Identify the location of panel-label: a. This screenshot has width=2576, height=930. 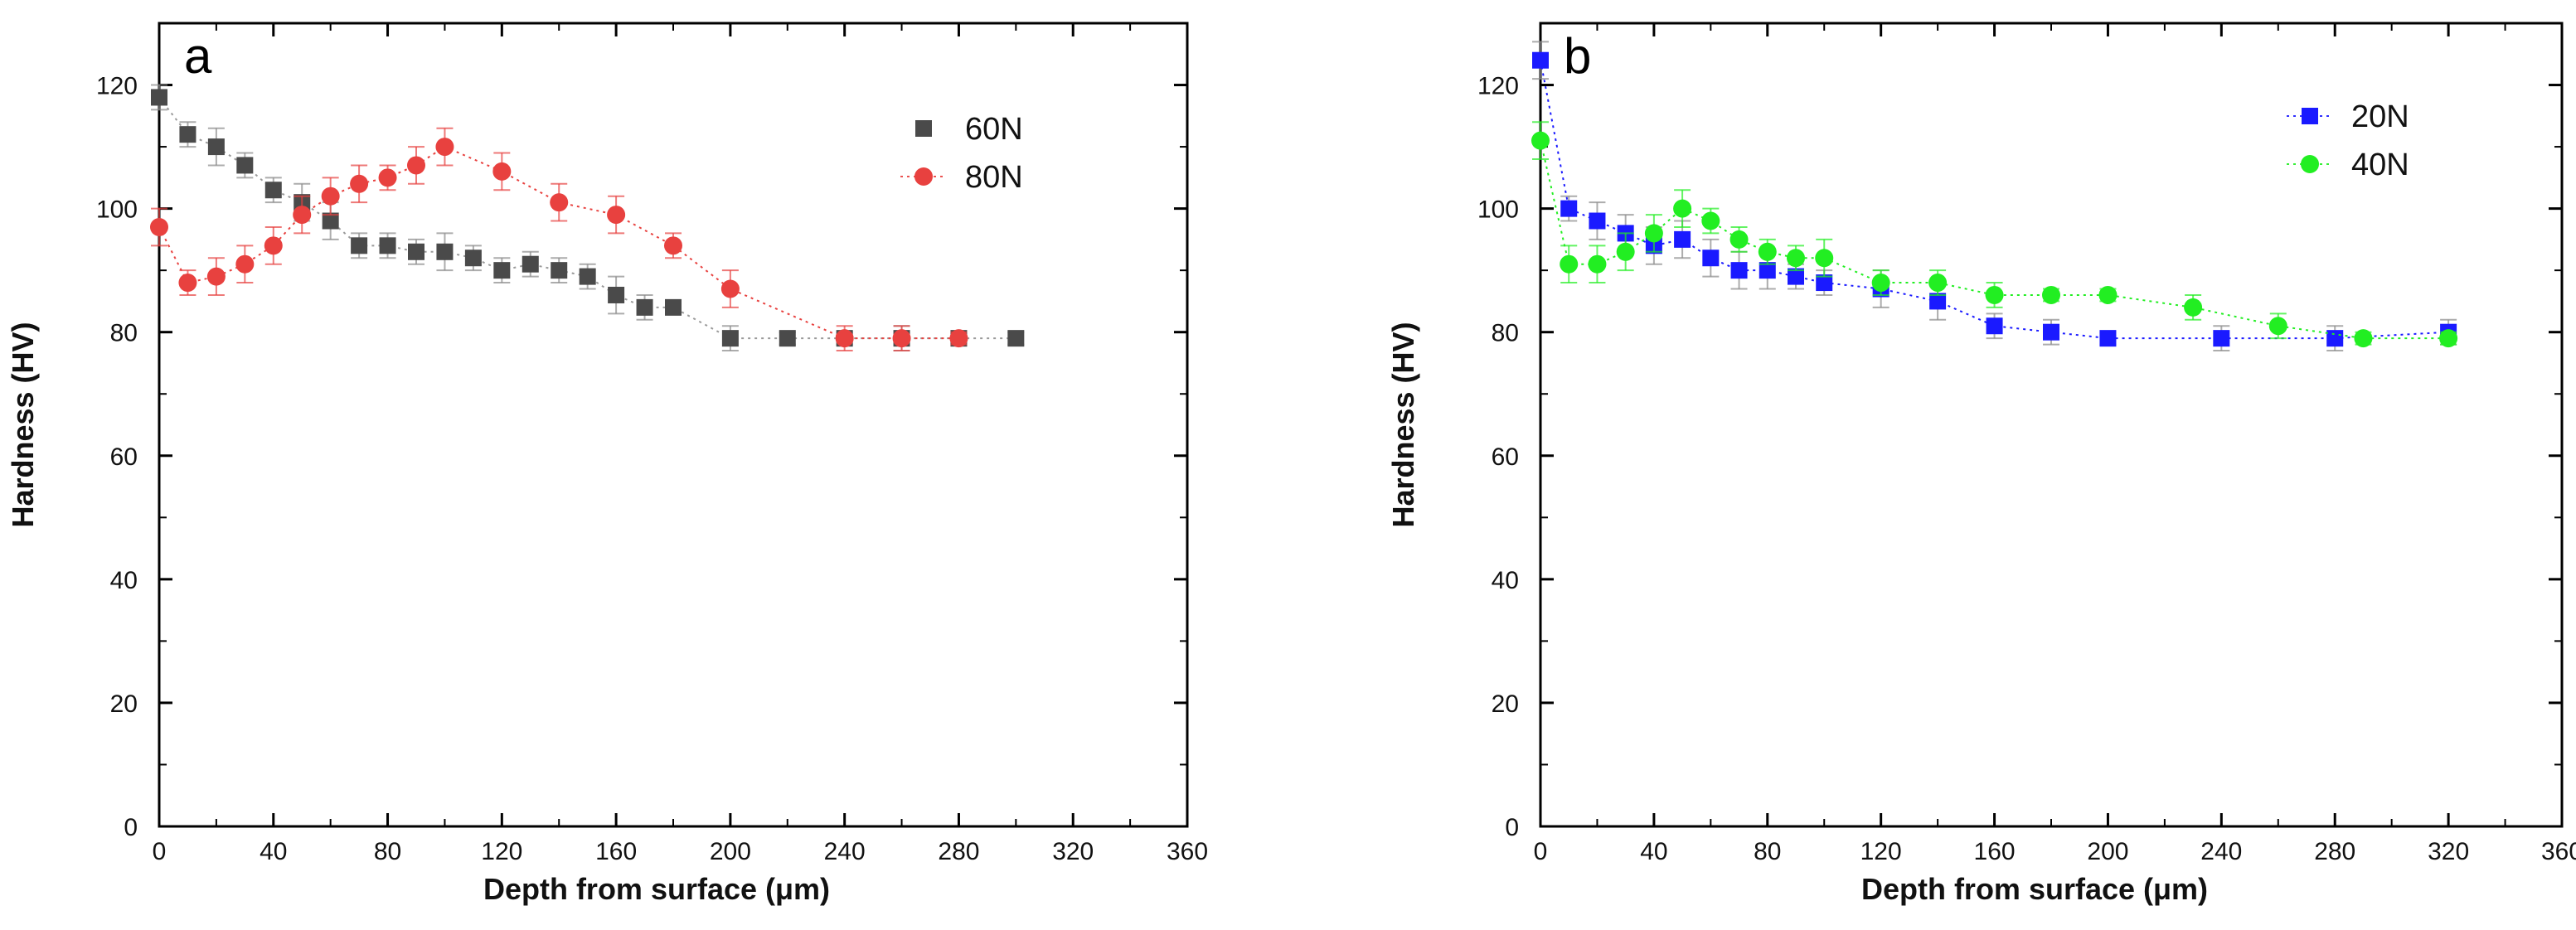
(198, 56).